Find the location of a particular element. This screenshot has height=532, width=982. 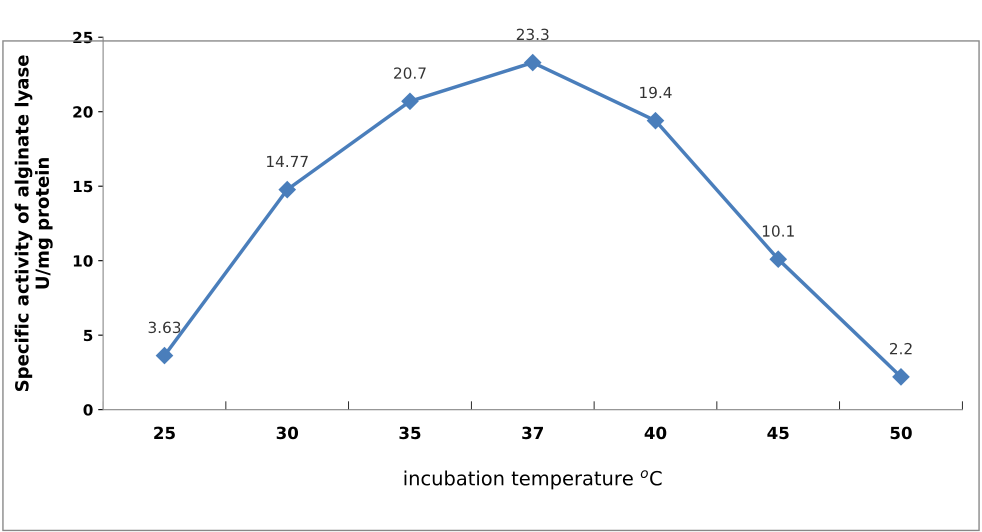

x-tick-label: 30 is located at coordinates (287, 433).